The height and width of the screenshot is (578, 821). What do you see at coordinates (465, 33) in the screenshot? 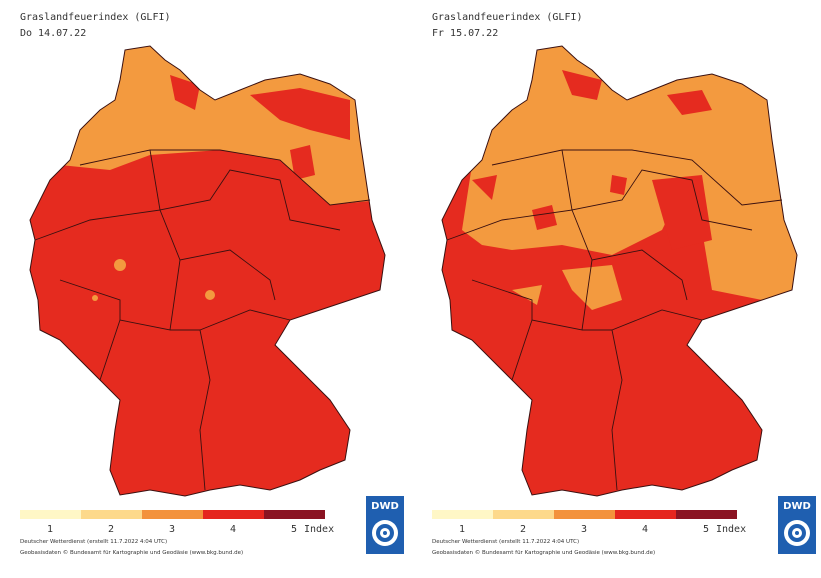
I see `map-date: Fr 15.07.22` at bounding box center [465, 33].